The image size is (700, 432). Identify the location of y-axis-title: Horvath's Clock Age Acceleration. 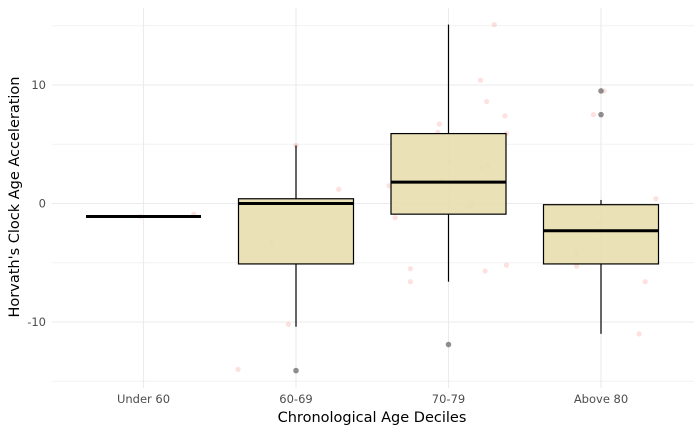
(15, 197).